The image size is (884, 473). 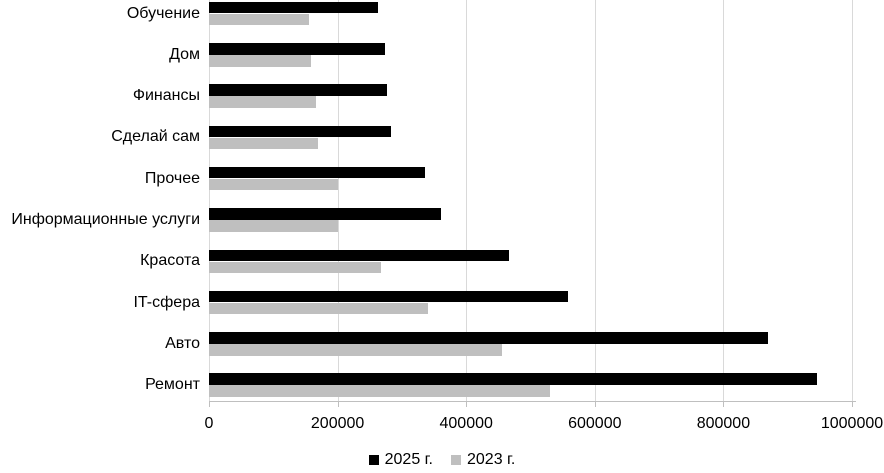 I want to click on bar-series0-cat4, so click(x=317, y=172).